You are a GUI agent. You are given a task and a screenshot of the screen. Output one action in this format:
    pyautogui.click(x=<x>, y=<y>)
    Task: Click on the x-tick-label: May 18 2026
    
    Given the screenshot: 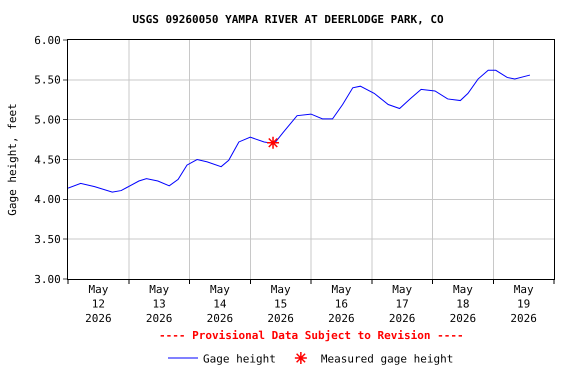 What is the action you would take?
    pyautogui.click(x=463, y=304)
    